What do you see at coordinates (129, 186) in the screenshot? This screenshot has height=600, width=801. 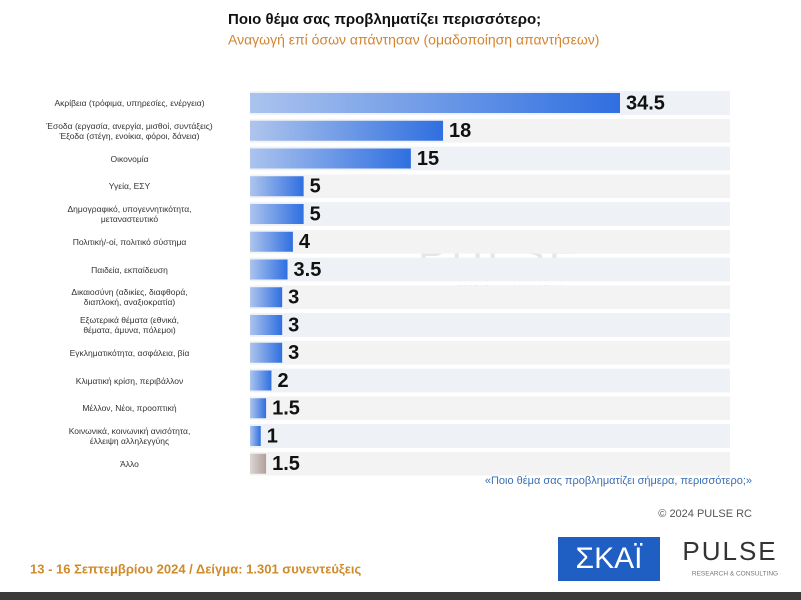 I see `category-label: Υγεία, ΕΣΥ` at bounding box center [129, 186].